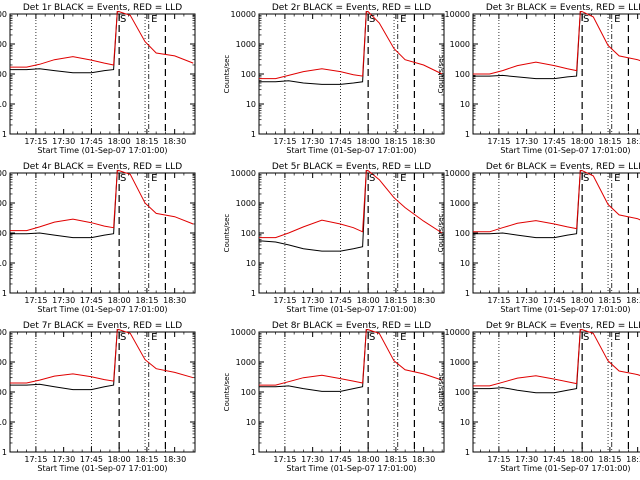 The width and height of the screenshot is (640, 480). What do you see at coordinates (102, 326) in the screenshot?
I see `panel-title: Det 7r BLACK = Events, RED = LLD` at bounding box center [102, 326].